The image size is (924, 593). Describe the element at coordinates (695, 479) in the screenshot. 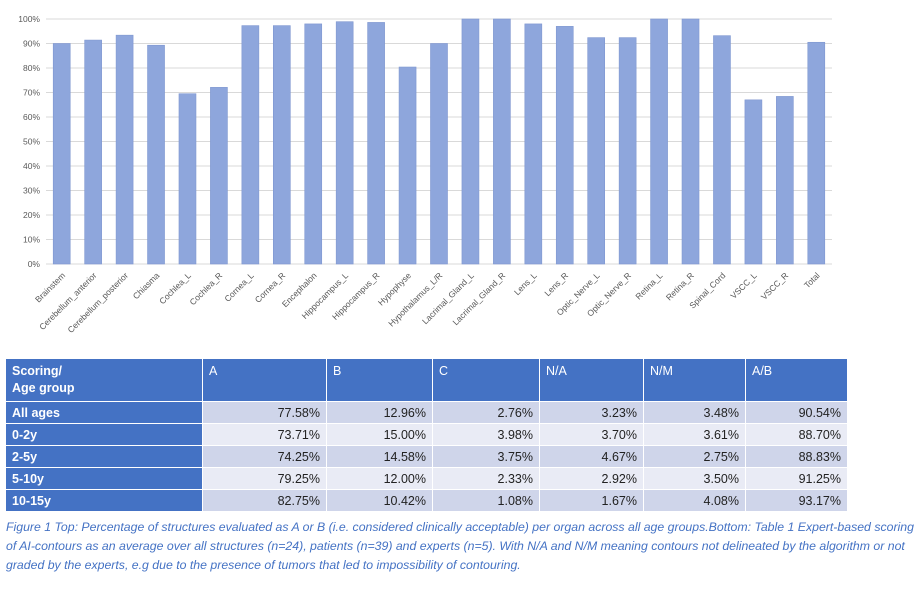

I see `cell-nm: 3.50%` at that location.